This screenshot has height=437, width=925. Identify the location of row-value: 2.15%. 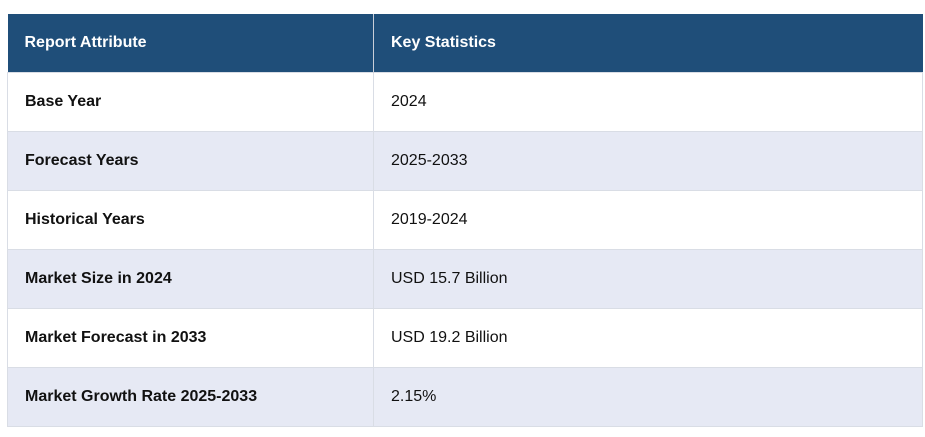
(648, 396).